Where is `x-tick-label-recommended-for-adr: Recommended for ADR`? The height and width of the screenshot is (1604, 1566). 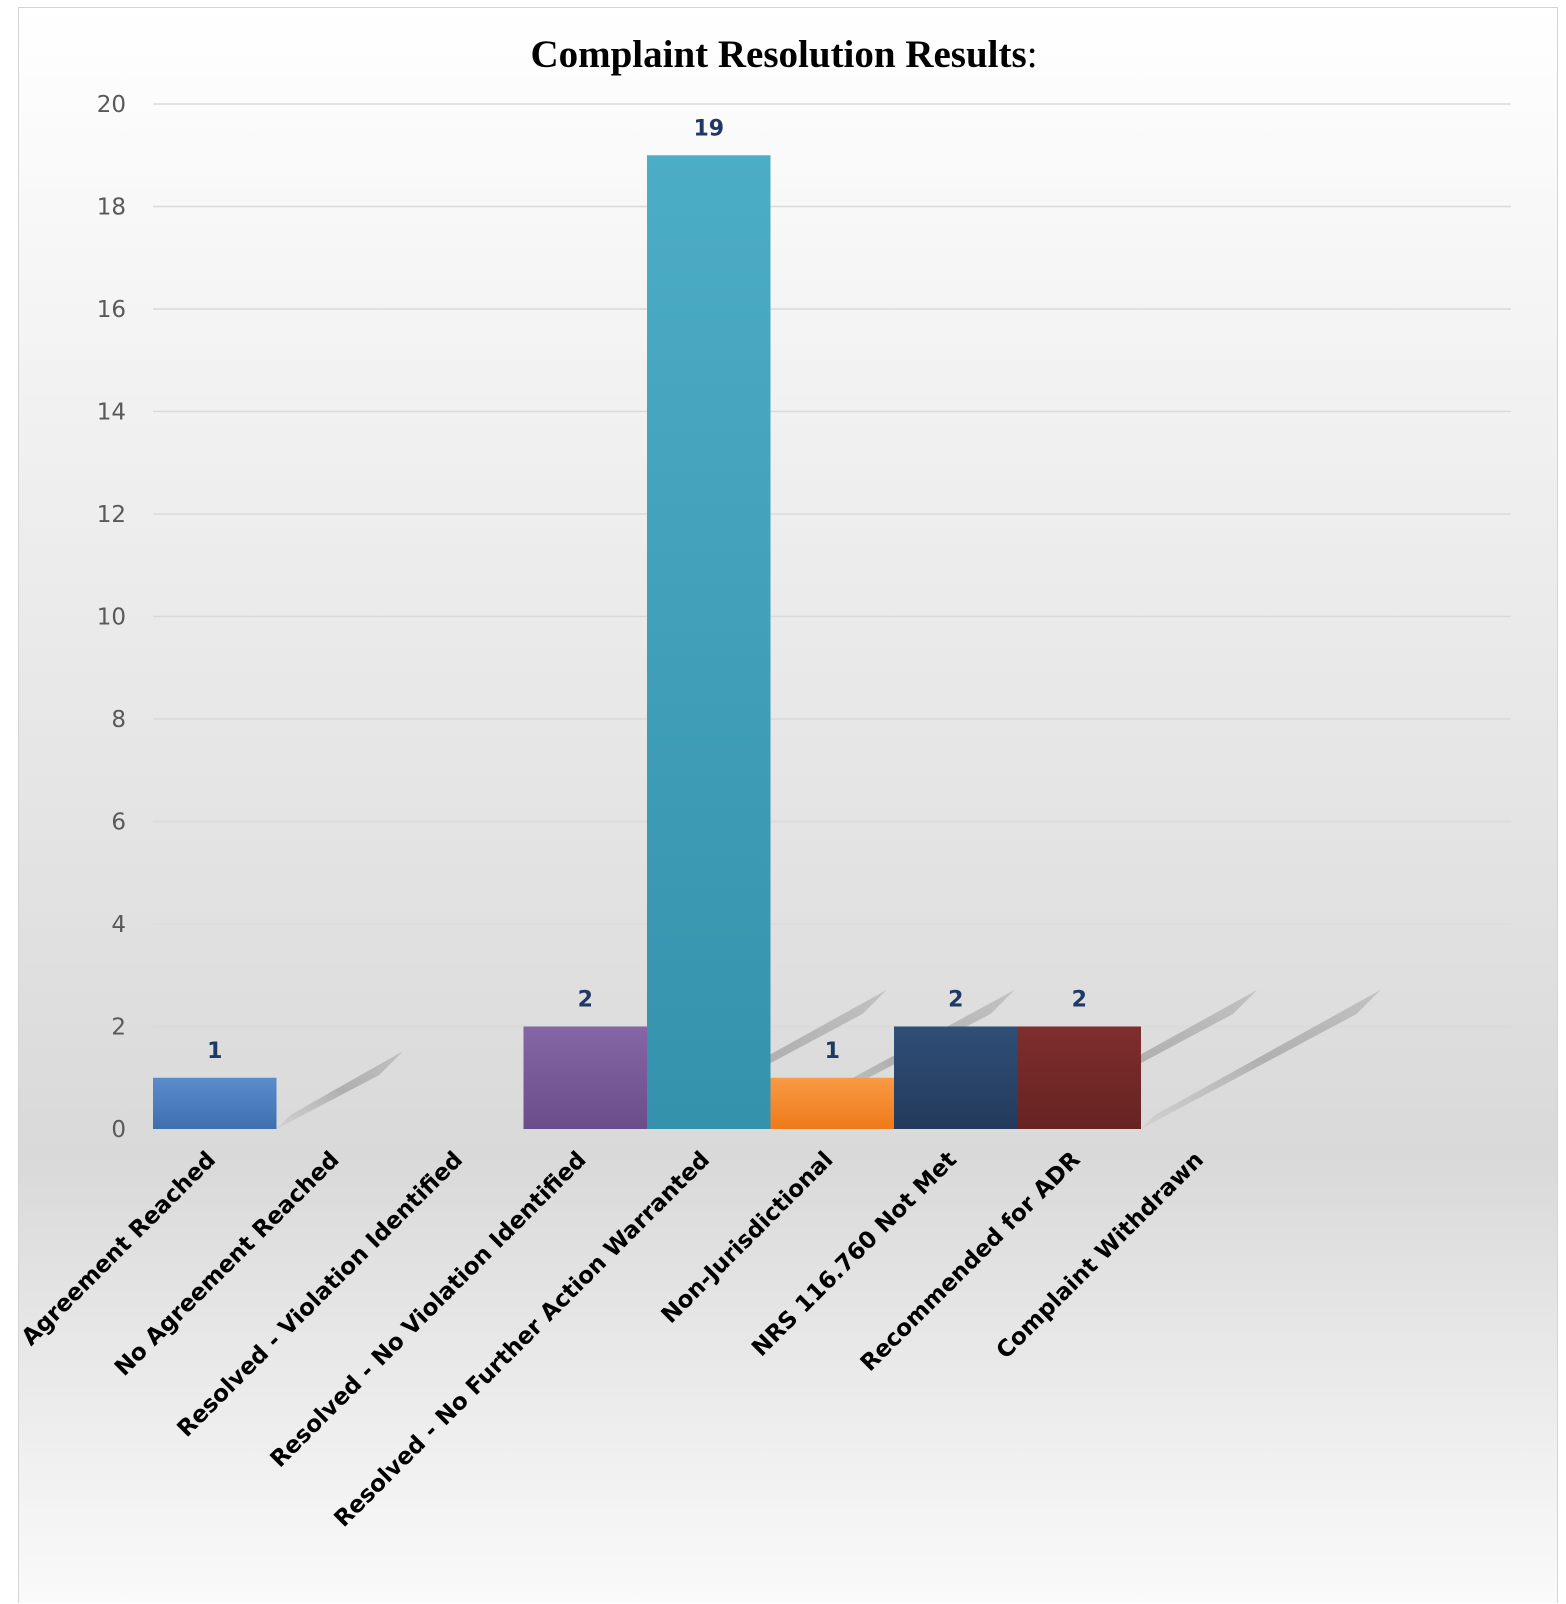 x-tick-label-recommended-for-adr: Recommended for ADR is located at coordinates (971, 1262).